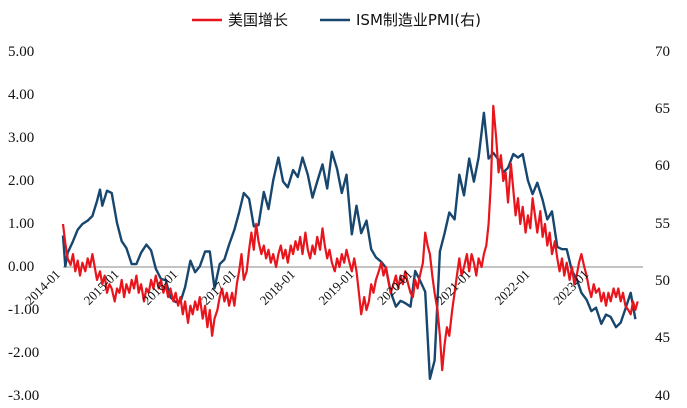 The height and width of the screenshot is (408, 687). What do you see at coordinates (662, 52) in the screenshot?
I see `y-right-tick: 70` at bounding box center [662, 52].